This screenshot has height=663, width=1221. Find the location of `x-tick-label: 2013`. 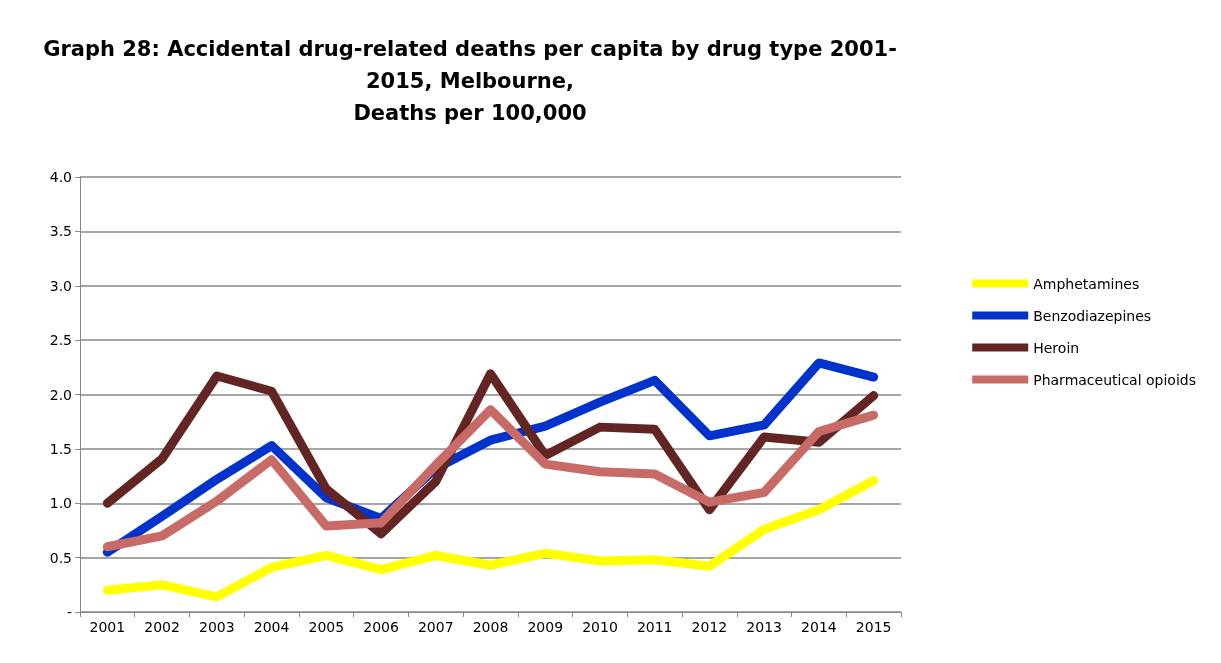

x-tick-label: 2013 is located at coordinates (764, 627).